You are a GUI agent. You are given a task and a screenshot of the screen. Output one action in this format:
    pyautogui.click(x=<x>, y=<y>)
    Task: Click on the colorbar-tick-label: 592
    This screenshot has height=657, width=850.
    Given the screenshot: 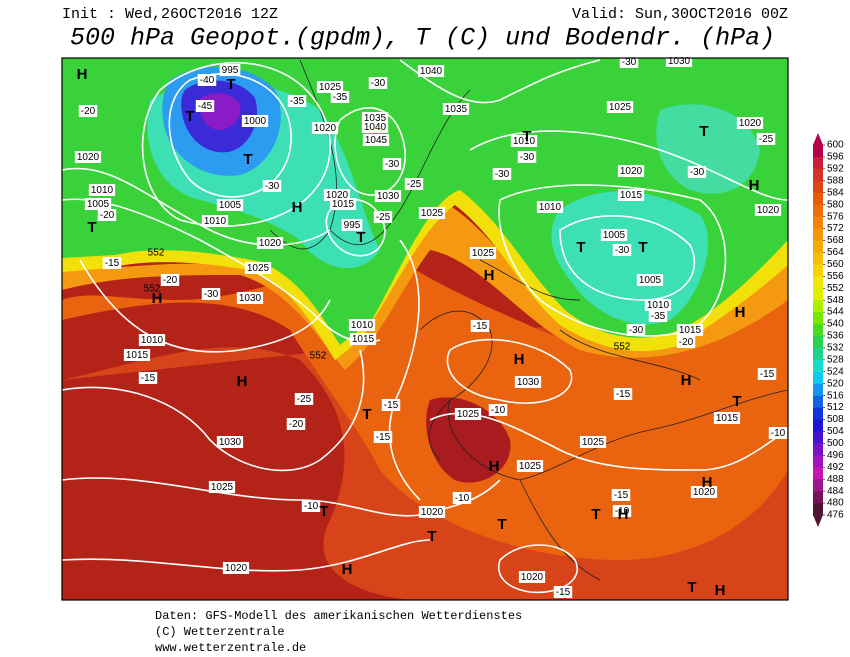 What is the action you would take?
    pyautogui.click(x=835, y=169)
    